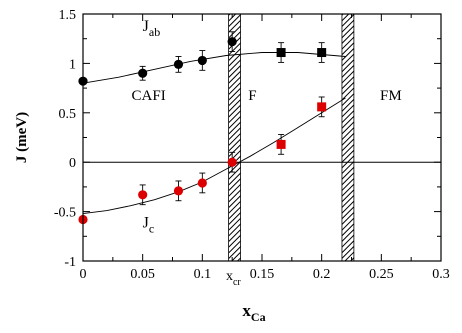  What do you see at coordinates (441, 274) in the screenshot?
I see `x-tick-label: 0.3` at bounding box center [441, 274].